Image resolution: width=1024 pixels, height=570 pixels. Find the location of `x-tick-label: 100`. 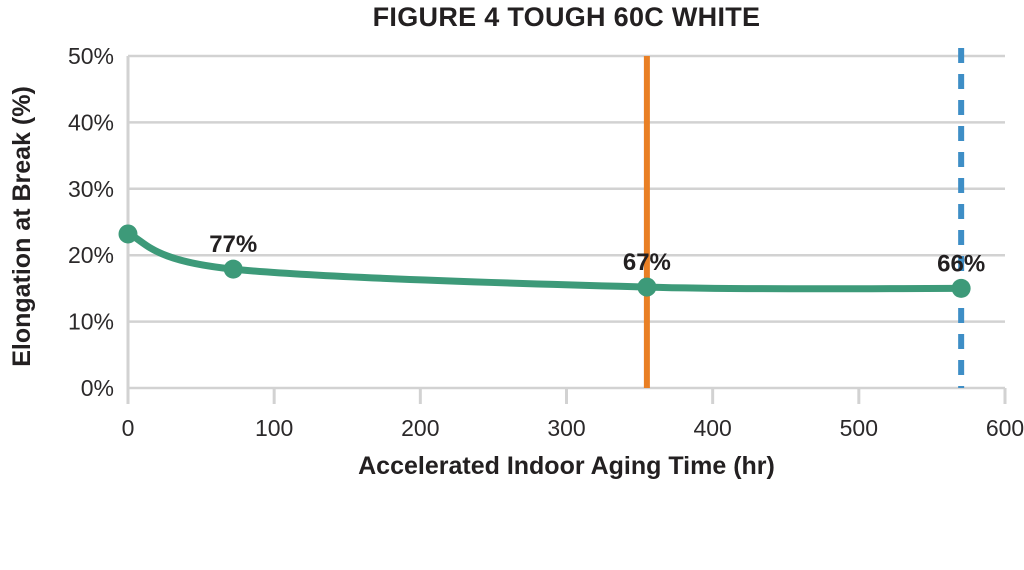

x-tick-label: 100 is located at coordinates (274, 428).